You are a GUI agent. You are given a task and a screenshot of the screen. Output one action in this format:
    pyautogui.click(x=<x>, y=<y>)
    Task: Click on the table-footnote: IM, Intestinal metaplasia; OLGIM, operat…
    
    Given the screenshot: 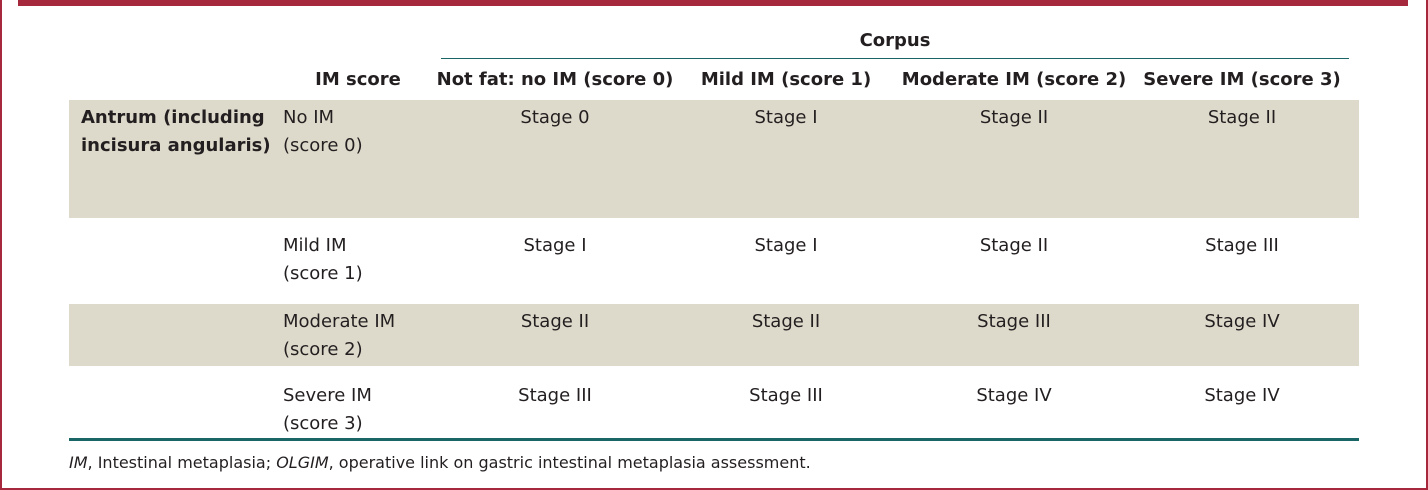 What is the action you would take?
    pyautogui.click(x=440, y=462)
    